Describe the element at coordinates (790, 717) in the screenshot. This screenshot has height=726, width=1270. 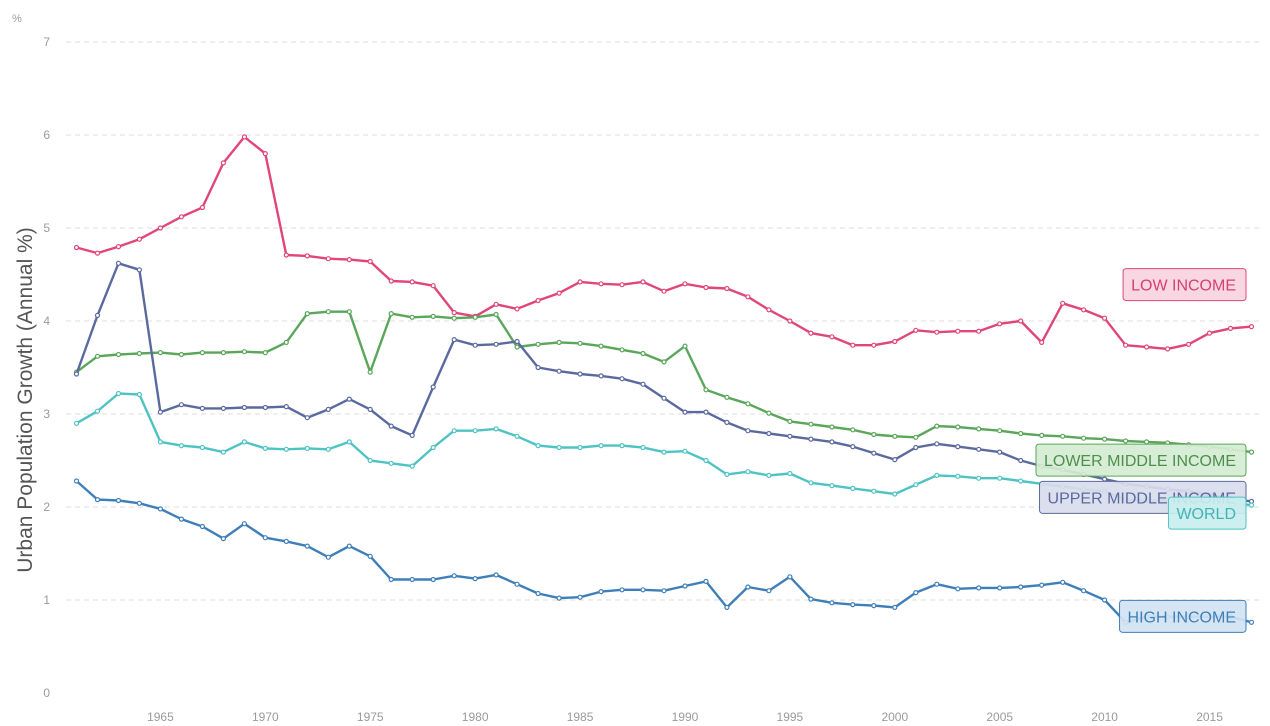
I see `x-tick-label: 1995` at that location.